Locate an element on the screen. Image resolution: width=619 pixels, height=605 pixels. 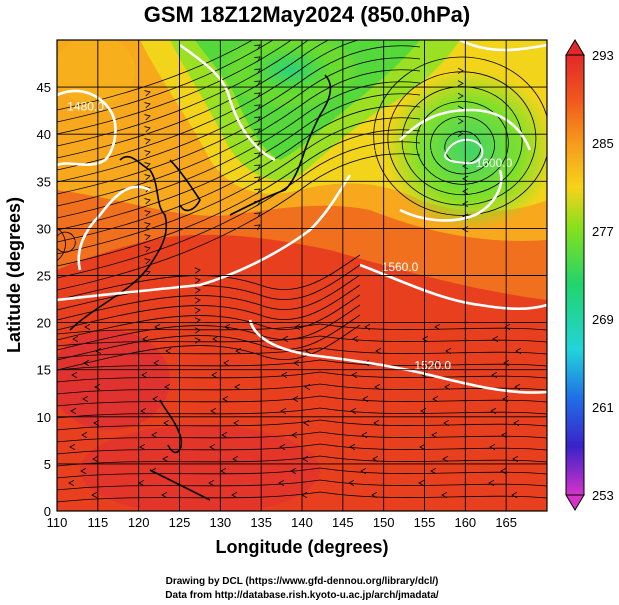
y-tick-label: 30 is located at coordinates (44, 228).